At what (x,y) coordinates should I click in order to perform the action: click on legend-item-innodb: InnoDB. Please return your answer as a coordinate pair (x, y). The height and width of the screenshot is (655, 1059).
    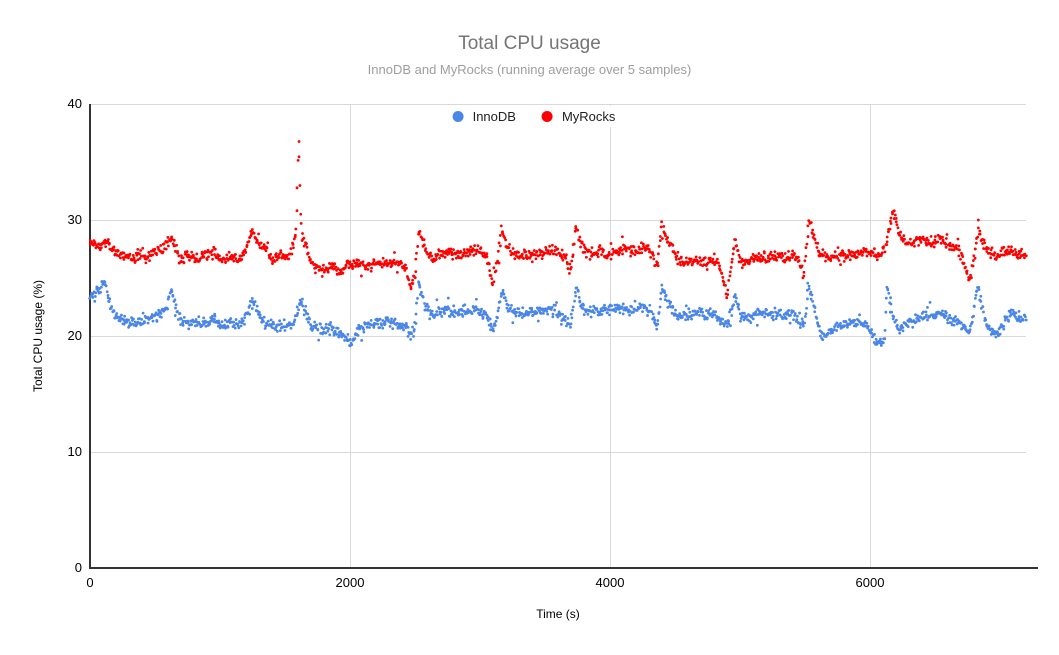
    Looking at the image, I should click on (484, 116).